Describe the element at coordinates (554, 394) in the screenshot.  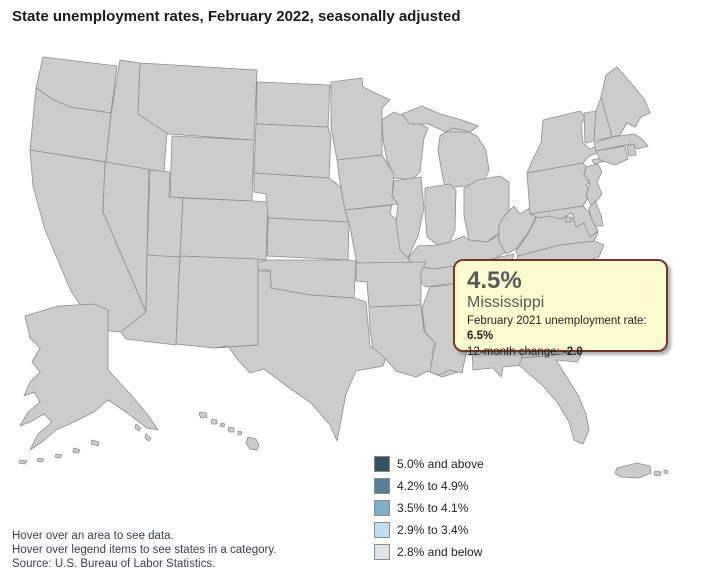
I see `state-fl` at that location.